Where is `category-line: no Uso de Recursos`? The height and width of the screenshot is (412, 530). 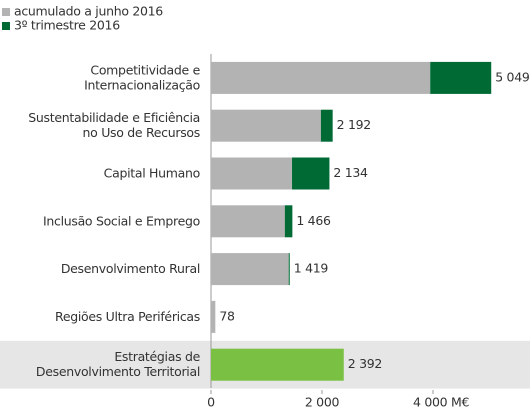
category-line: no Uso de Recursos is located at coordinates (141, 132).